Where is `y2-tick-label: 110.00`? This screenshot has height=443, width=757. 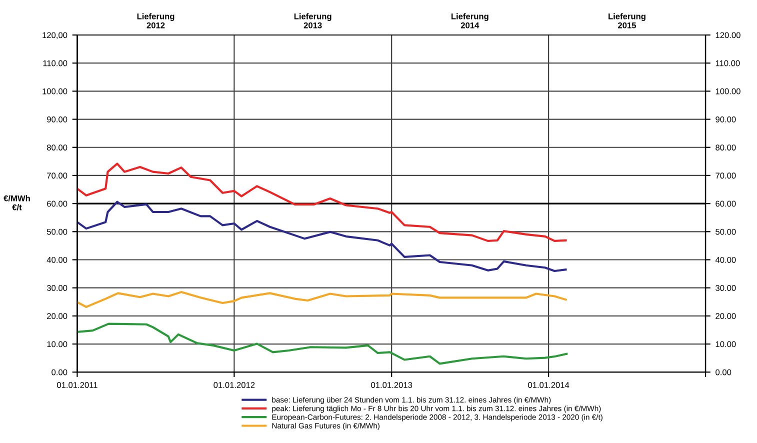
y2-tick-label: 110.00 is located at coordinates (728, 63).